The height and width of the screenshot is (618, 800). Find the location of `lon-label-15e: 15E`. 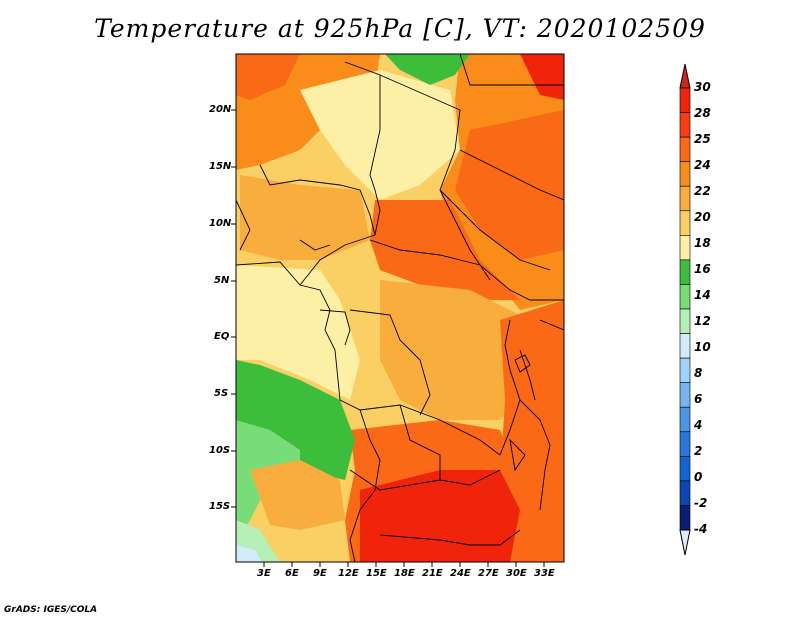

lon-label-15e: 15E is located at coordinates (376, 573).